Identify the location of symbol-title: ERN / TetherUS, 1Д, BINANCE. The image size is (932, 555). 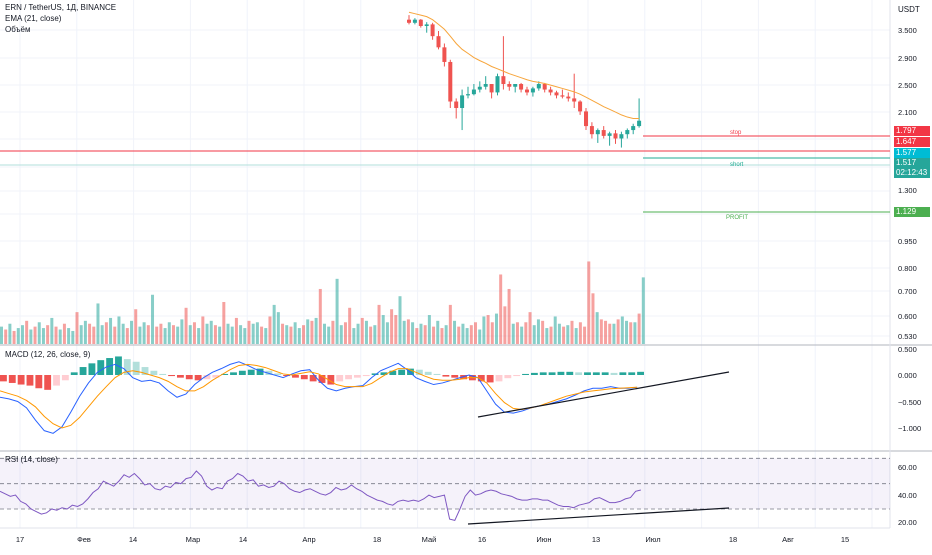
(61, 7).